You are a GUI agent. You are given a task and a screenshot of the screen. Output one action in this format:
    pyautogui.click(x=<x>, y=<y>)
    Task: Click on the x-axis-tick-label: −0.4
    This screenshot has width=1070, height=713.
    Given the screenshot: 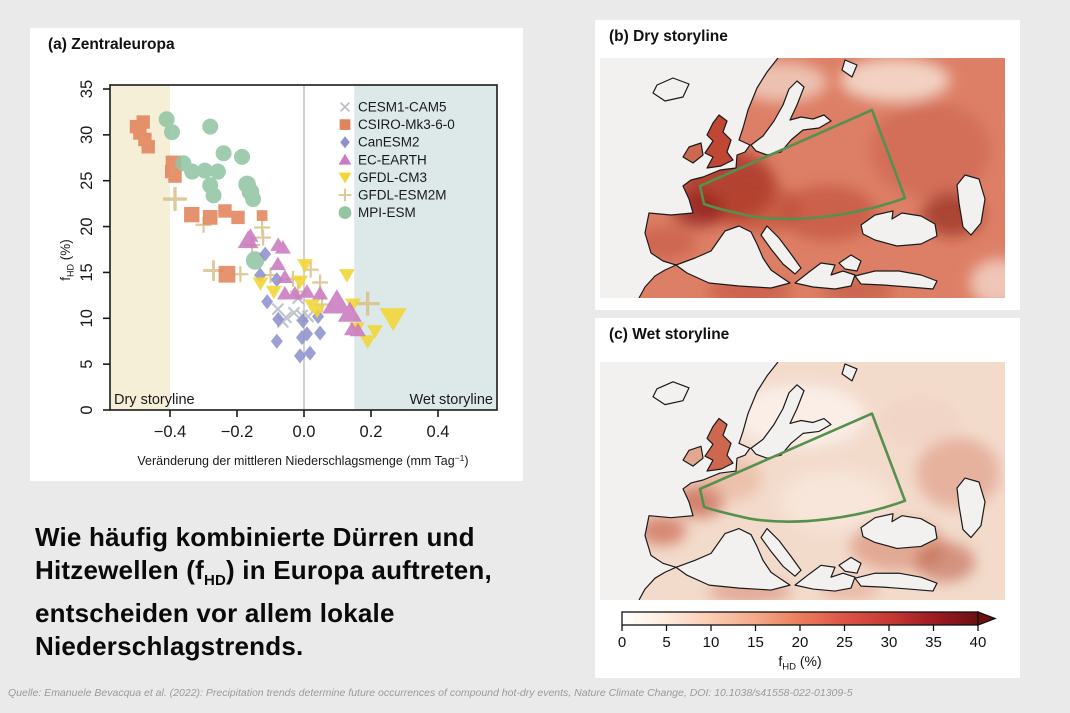 What is the action you would take?
    pyautogui.click(x=170, y=432)
    